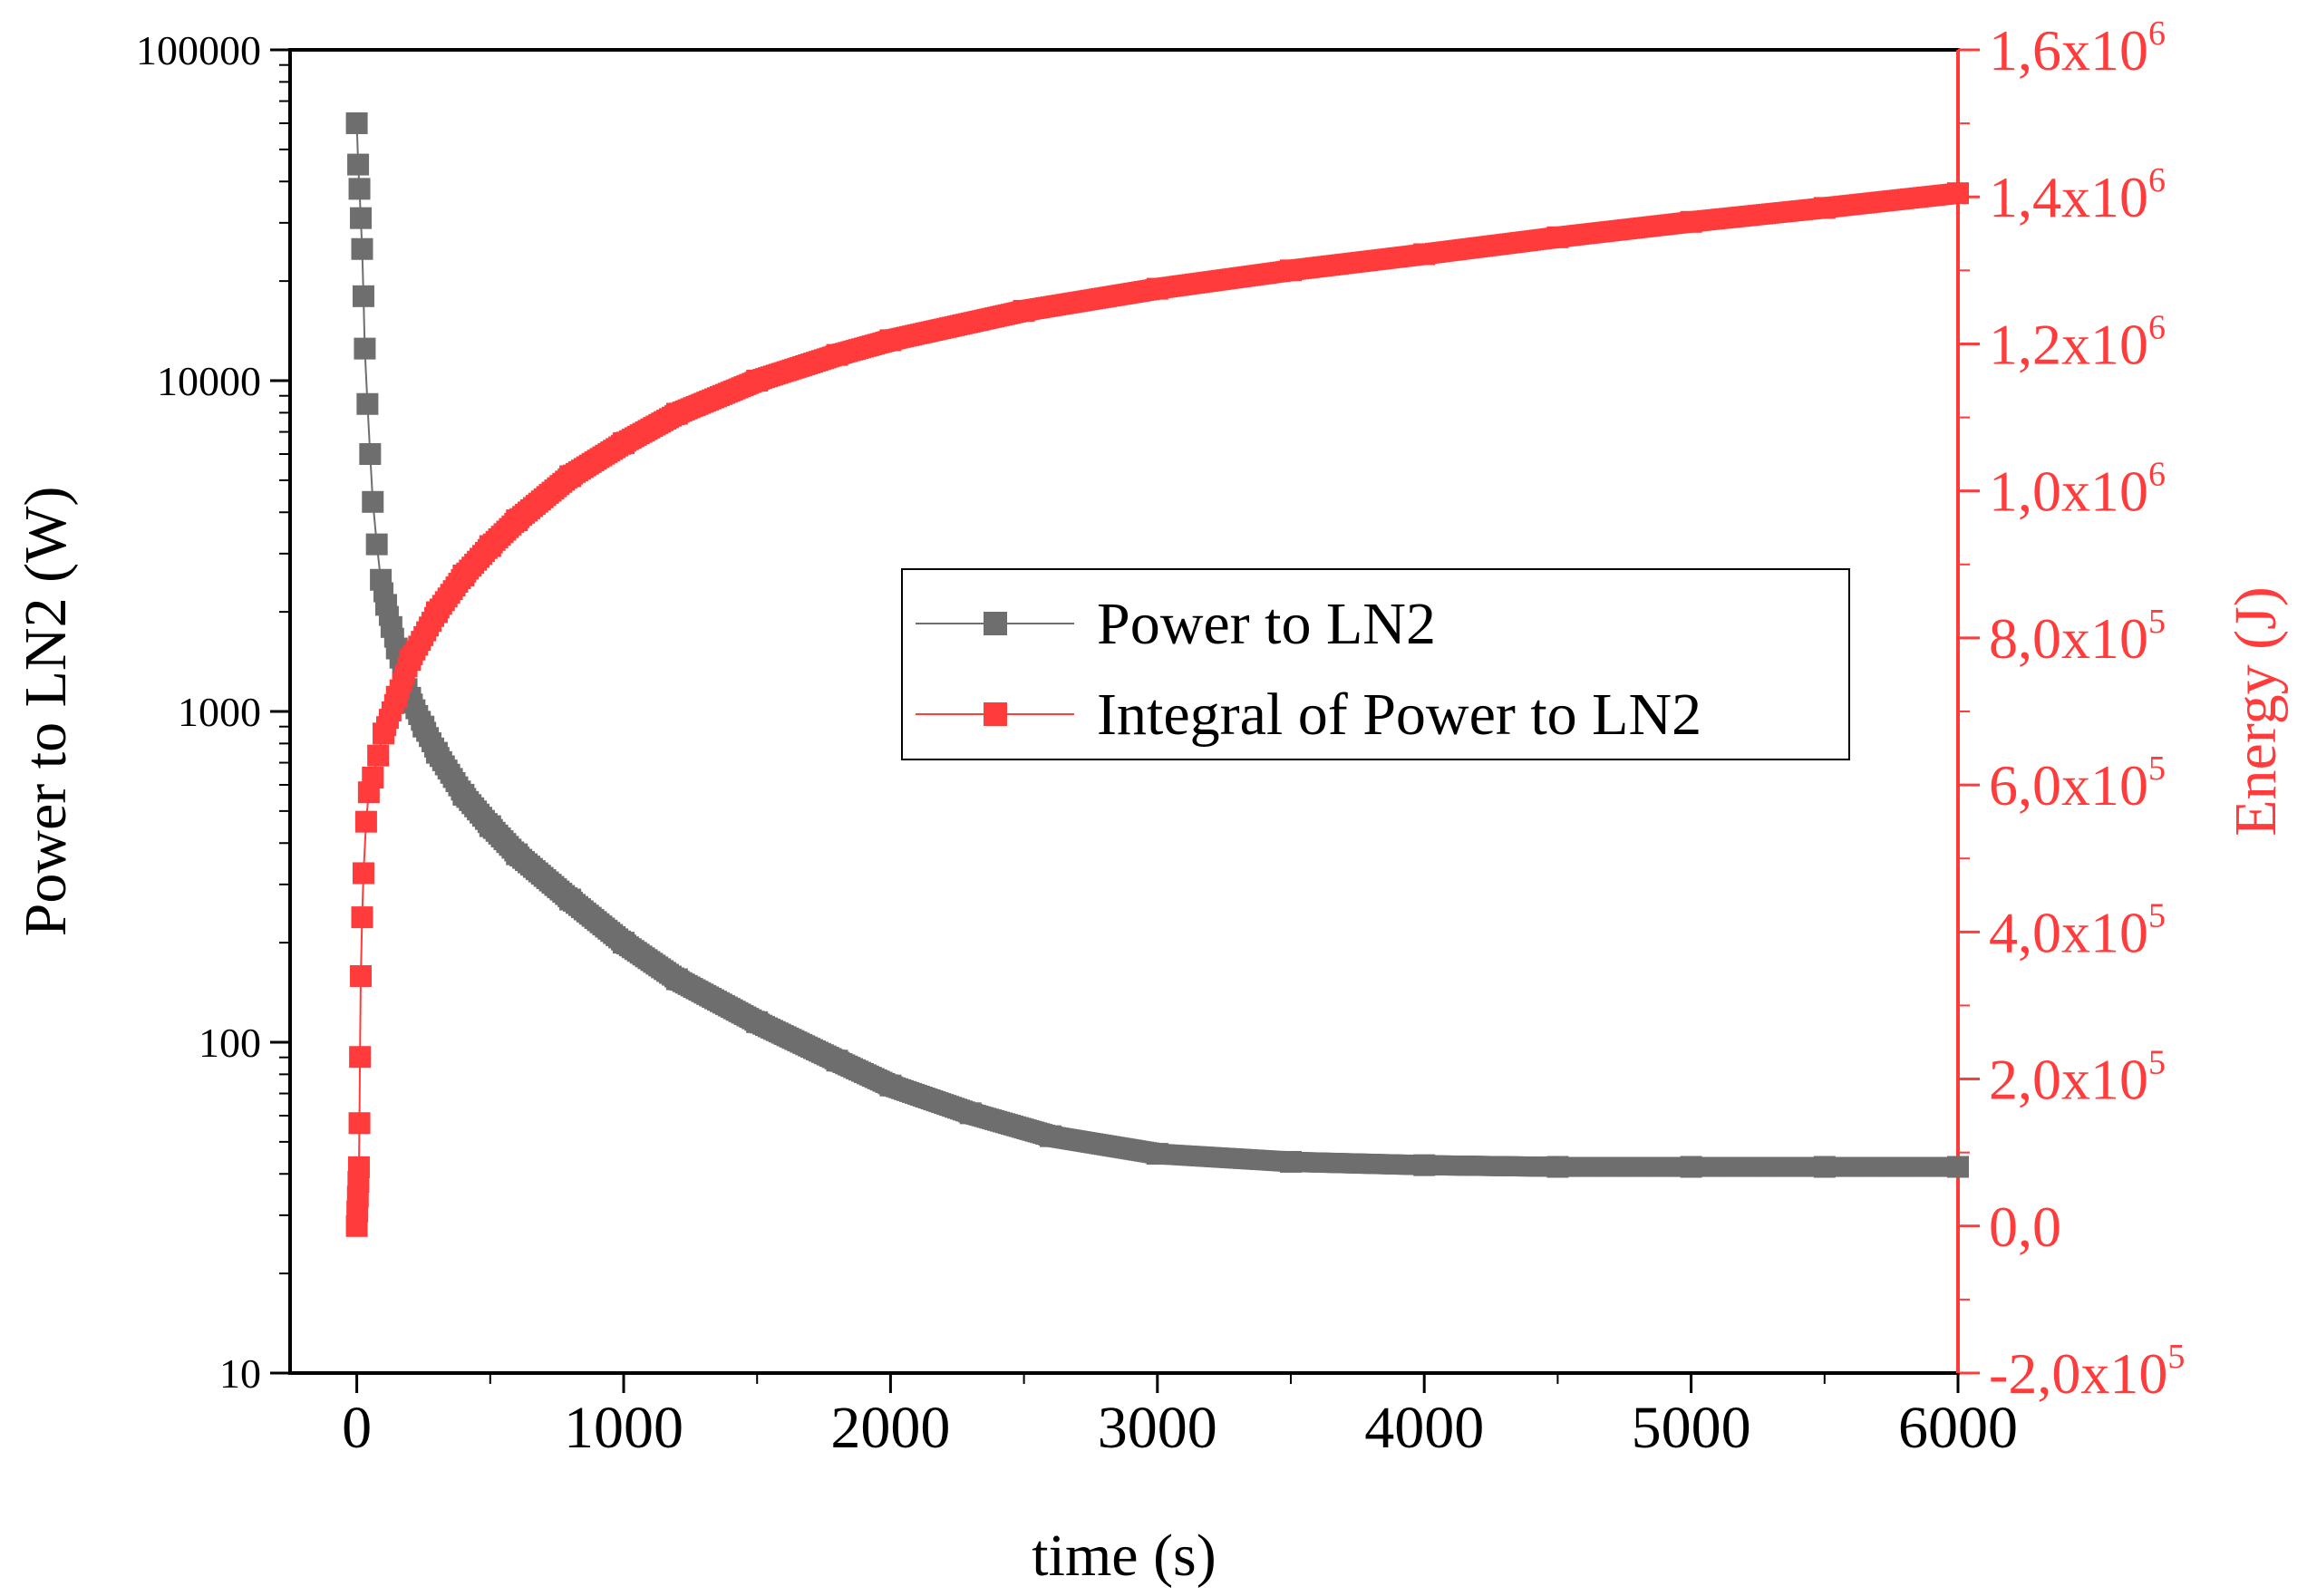 The width and height of the screenshot is (2307, 1596). Describe the element at coordinates (2087, 1372) in the screenshot. I see `right-tick-label: -2,0x10⁵` at that location.